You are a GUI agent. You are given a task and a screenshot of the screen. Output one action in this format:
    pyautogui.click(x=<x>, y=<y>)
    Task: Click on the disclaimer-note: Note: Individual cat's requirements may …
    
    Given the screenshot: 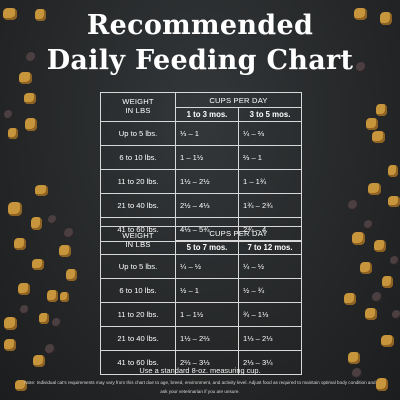 What is the action you would take?
    pyautogui.click(x=200, y=387)
    